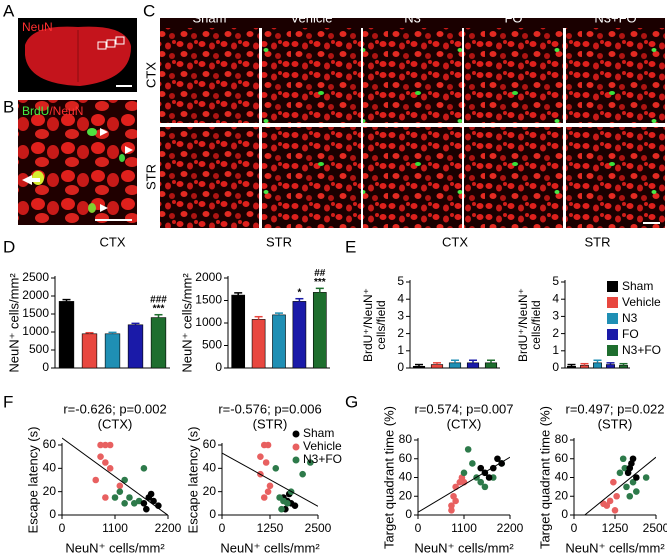 This screenshot has width=667, height=560. What do you see at coordinates (630, 334) in the screenshot?
I see `legend-label: FO` at bounding box center [630, 334].